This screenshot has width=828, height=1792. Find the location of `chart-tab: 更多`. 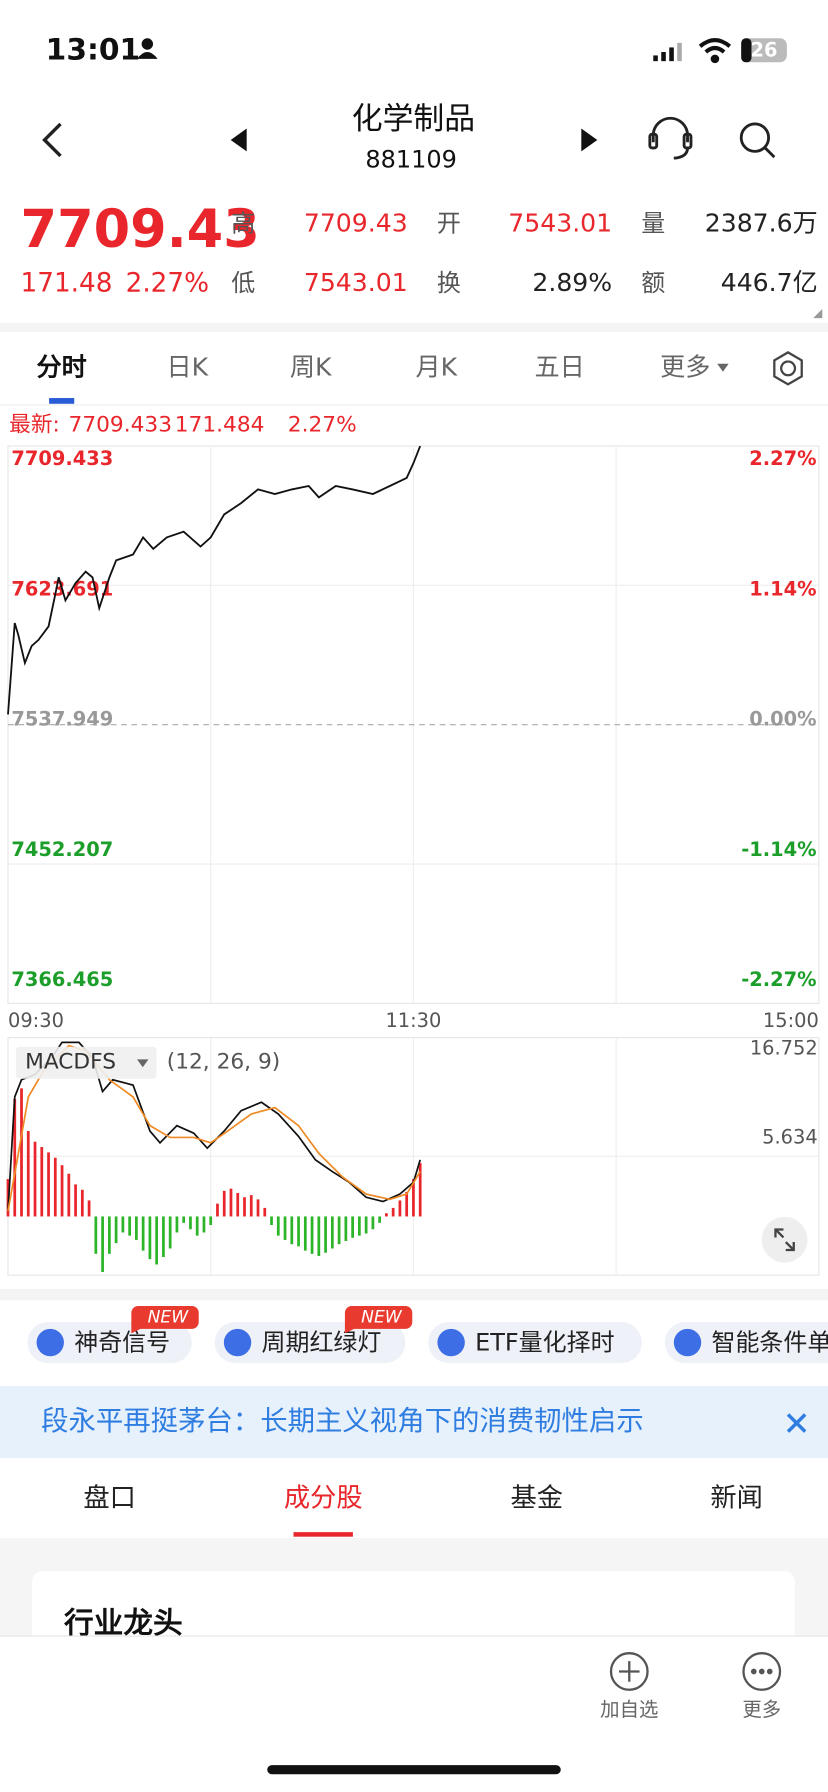

chart-tab: 更多 is located at coordinates (685, 366).